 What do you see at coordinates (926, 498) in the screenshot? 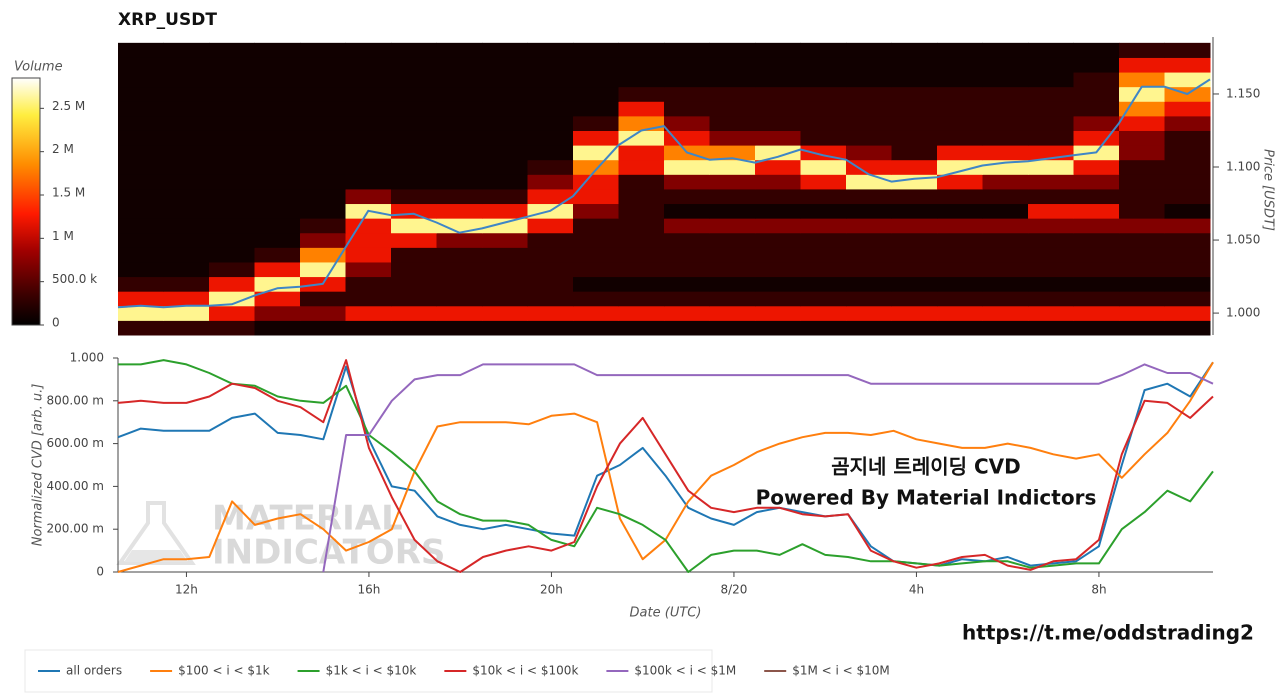
I see `annotation: Powered By Material Indictors` at bounding box center [926, 498].